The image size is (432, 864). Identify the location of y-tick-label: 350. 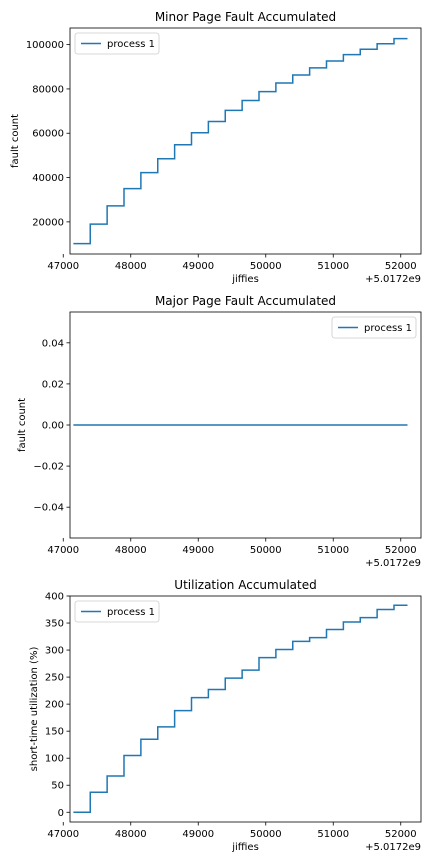
(54, 624).